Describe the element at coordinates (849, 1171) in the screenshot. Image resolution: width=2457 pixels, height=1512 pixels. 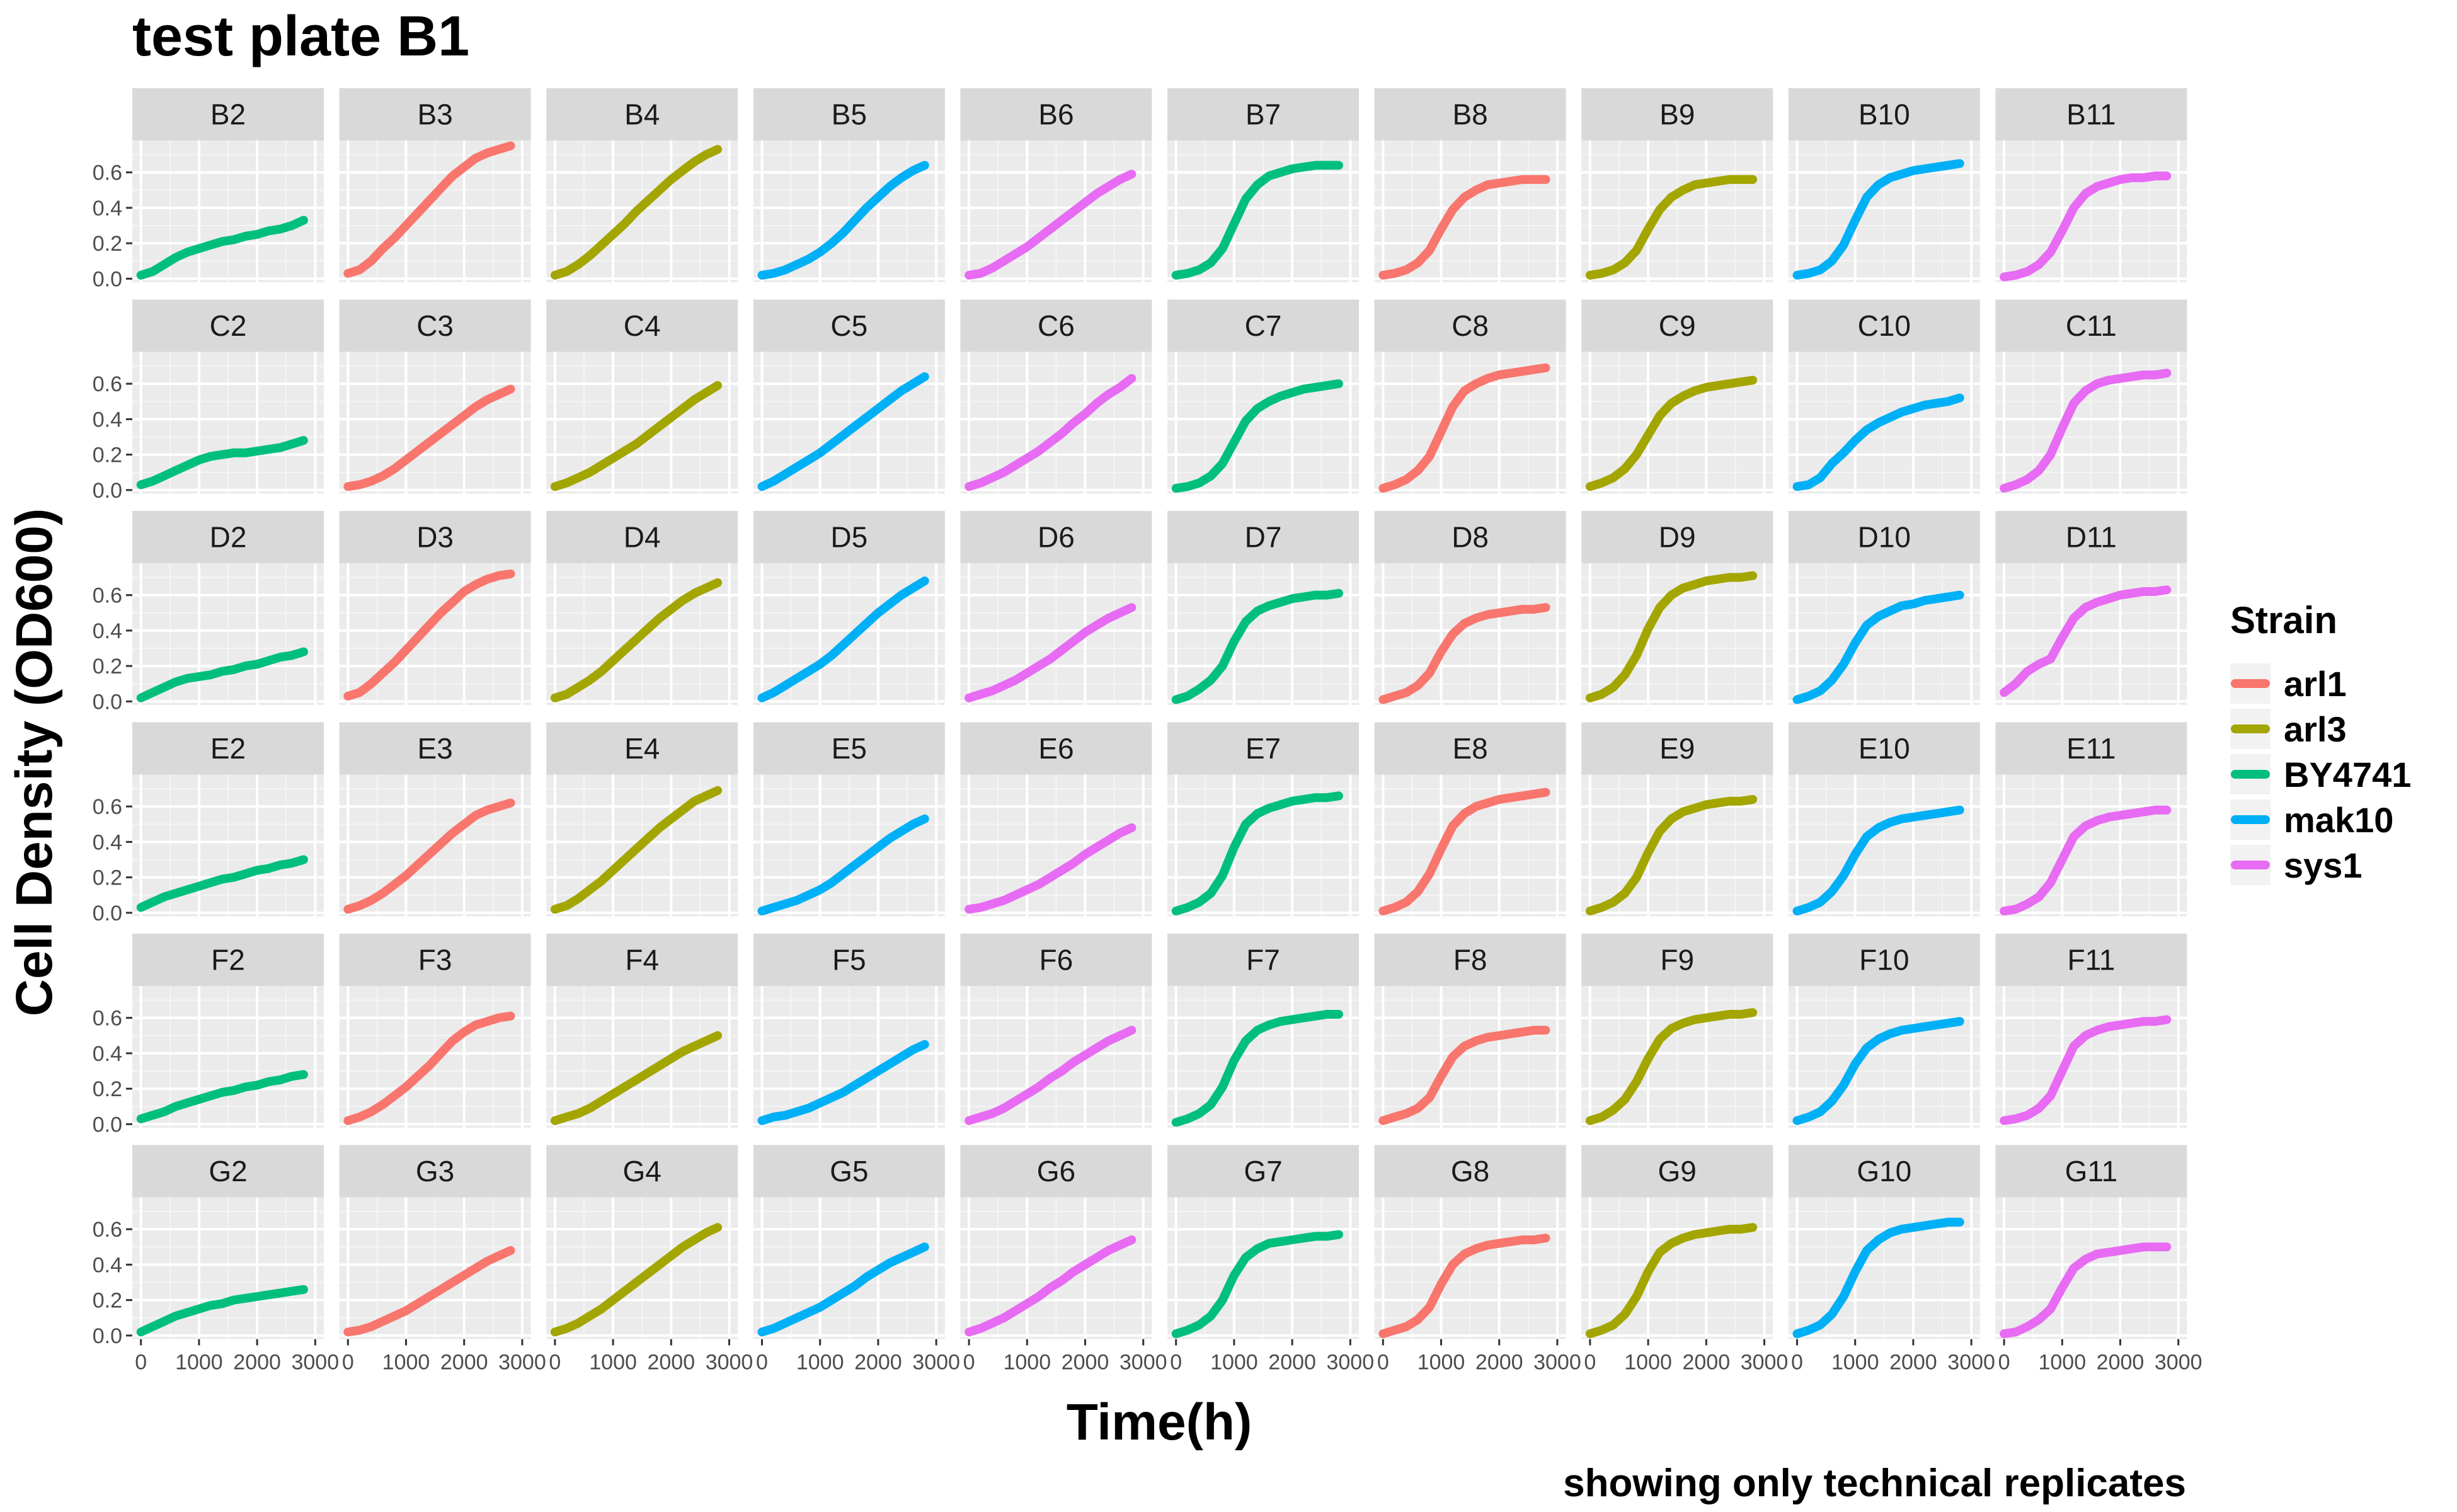
I see `facet-strip-label: G5` at that location.